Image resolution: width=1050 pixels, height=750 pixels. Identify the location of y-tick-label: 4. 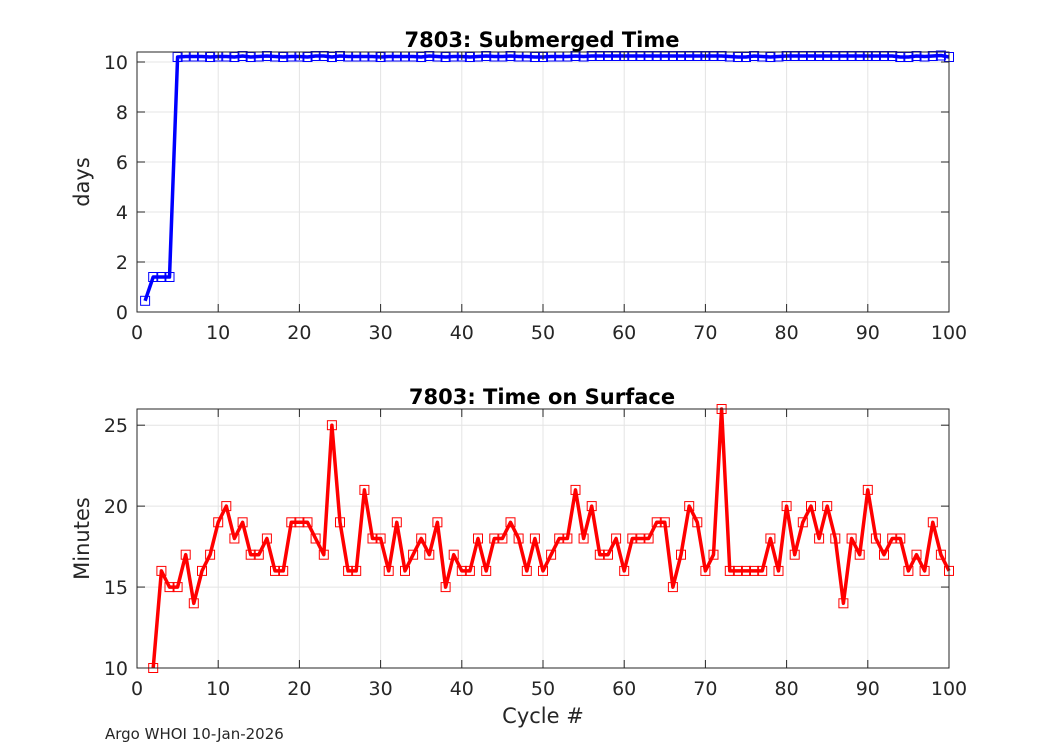
(122, 213).